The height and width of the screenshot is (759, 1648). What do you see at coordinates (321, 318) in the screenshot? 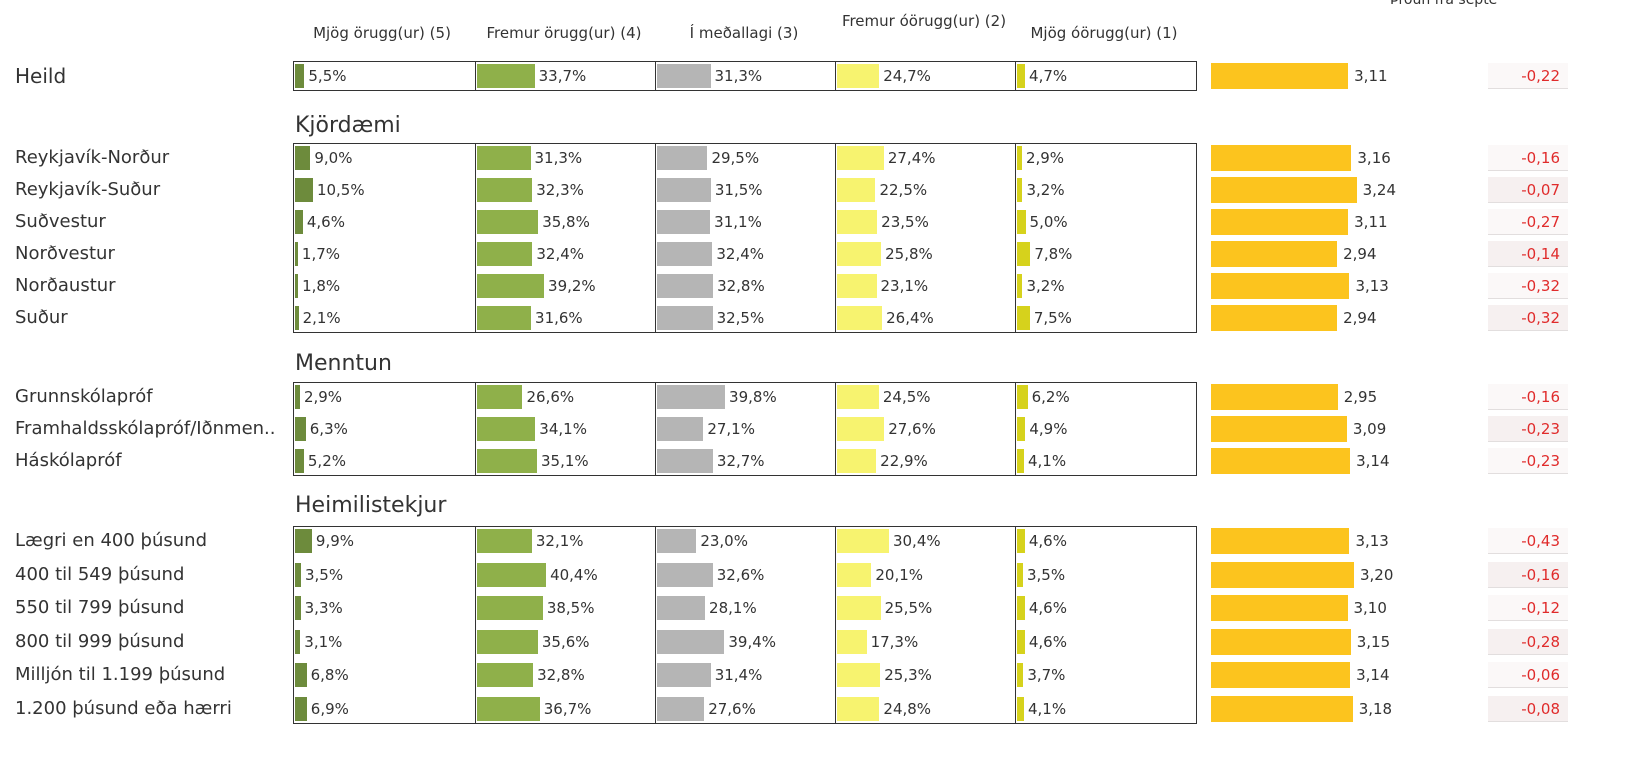
I see `value-label: 2,1%` at bounding box center [321, 318].